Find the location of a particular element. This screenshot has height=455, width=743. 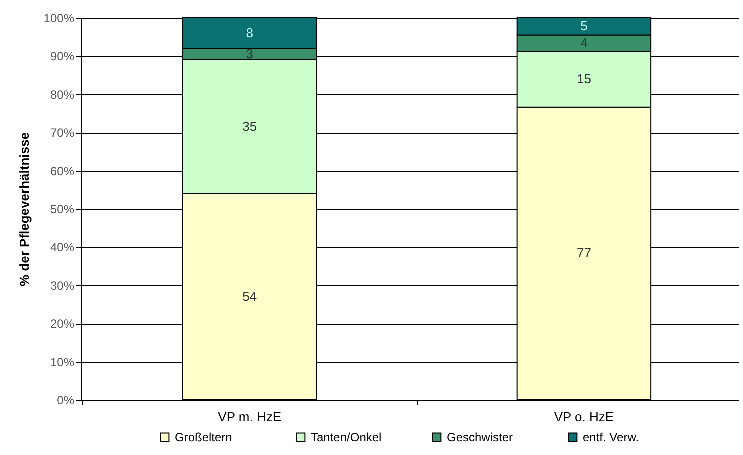

y-tick-label: 80% is located at coordinates (62, 95).